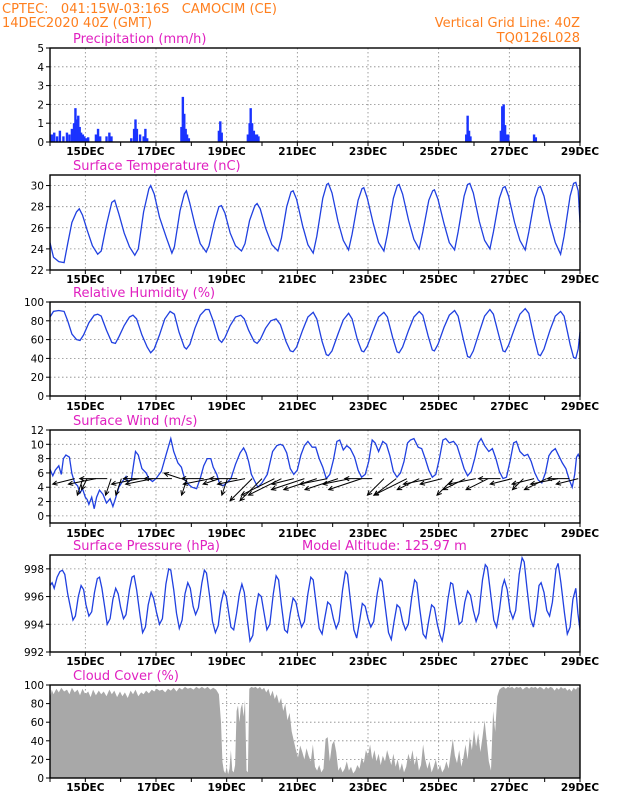  Describe the element at coordinates (538, 38) in the screenshot. I see `header-model-id: TQ0126L028` at that location.